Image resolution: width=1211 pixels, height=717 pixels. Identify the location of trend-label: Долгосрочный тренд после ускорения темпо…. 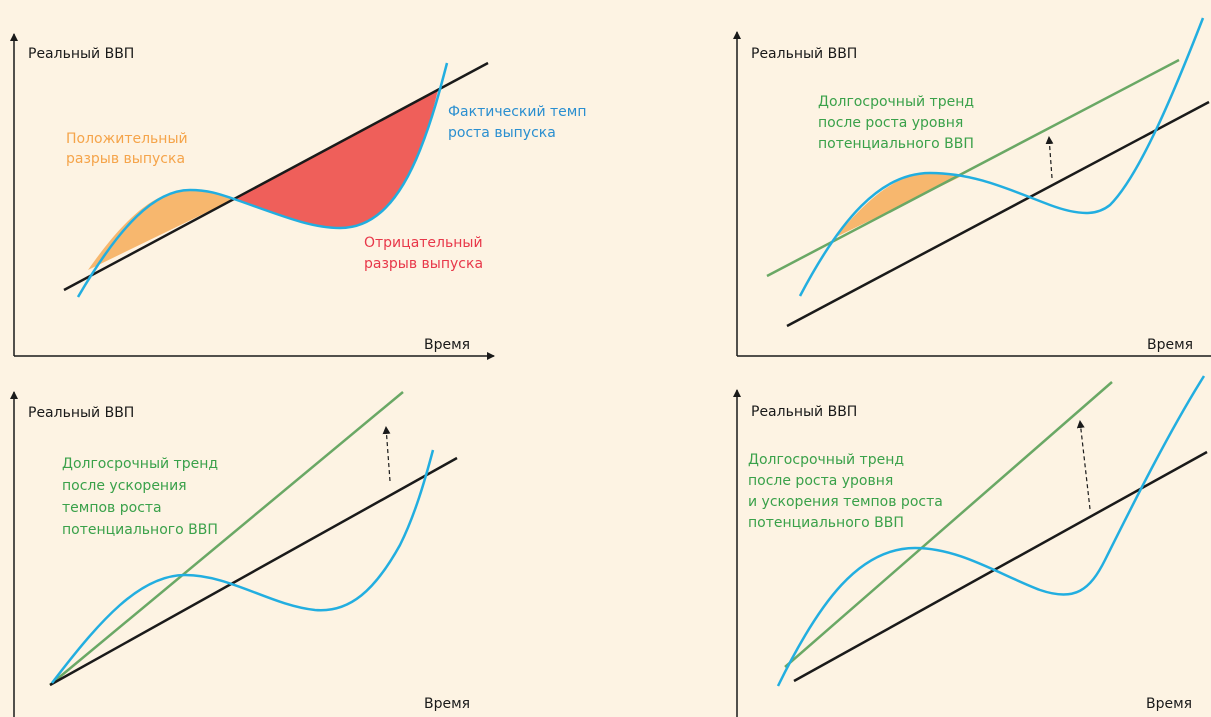
(142, 497).